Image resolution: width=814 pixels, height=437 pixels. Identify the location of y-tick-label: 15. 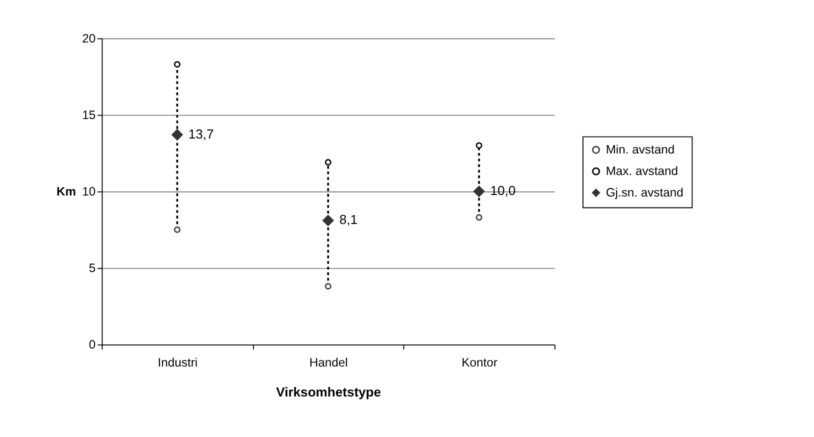
(89, 115).